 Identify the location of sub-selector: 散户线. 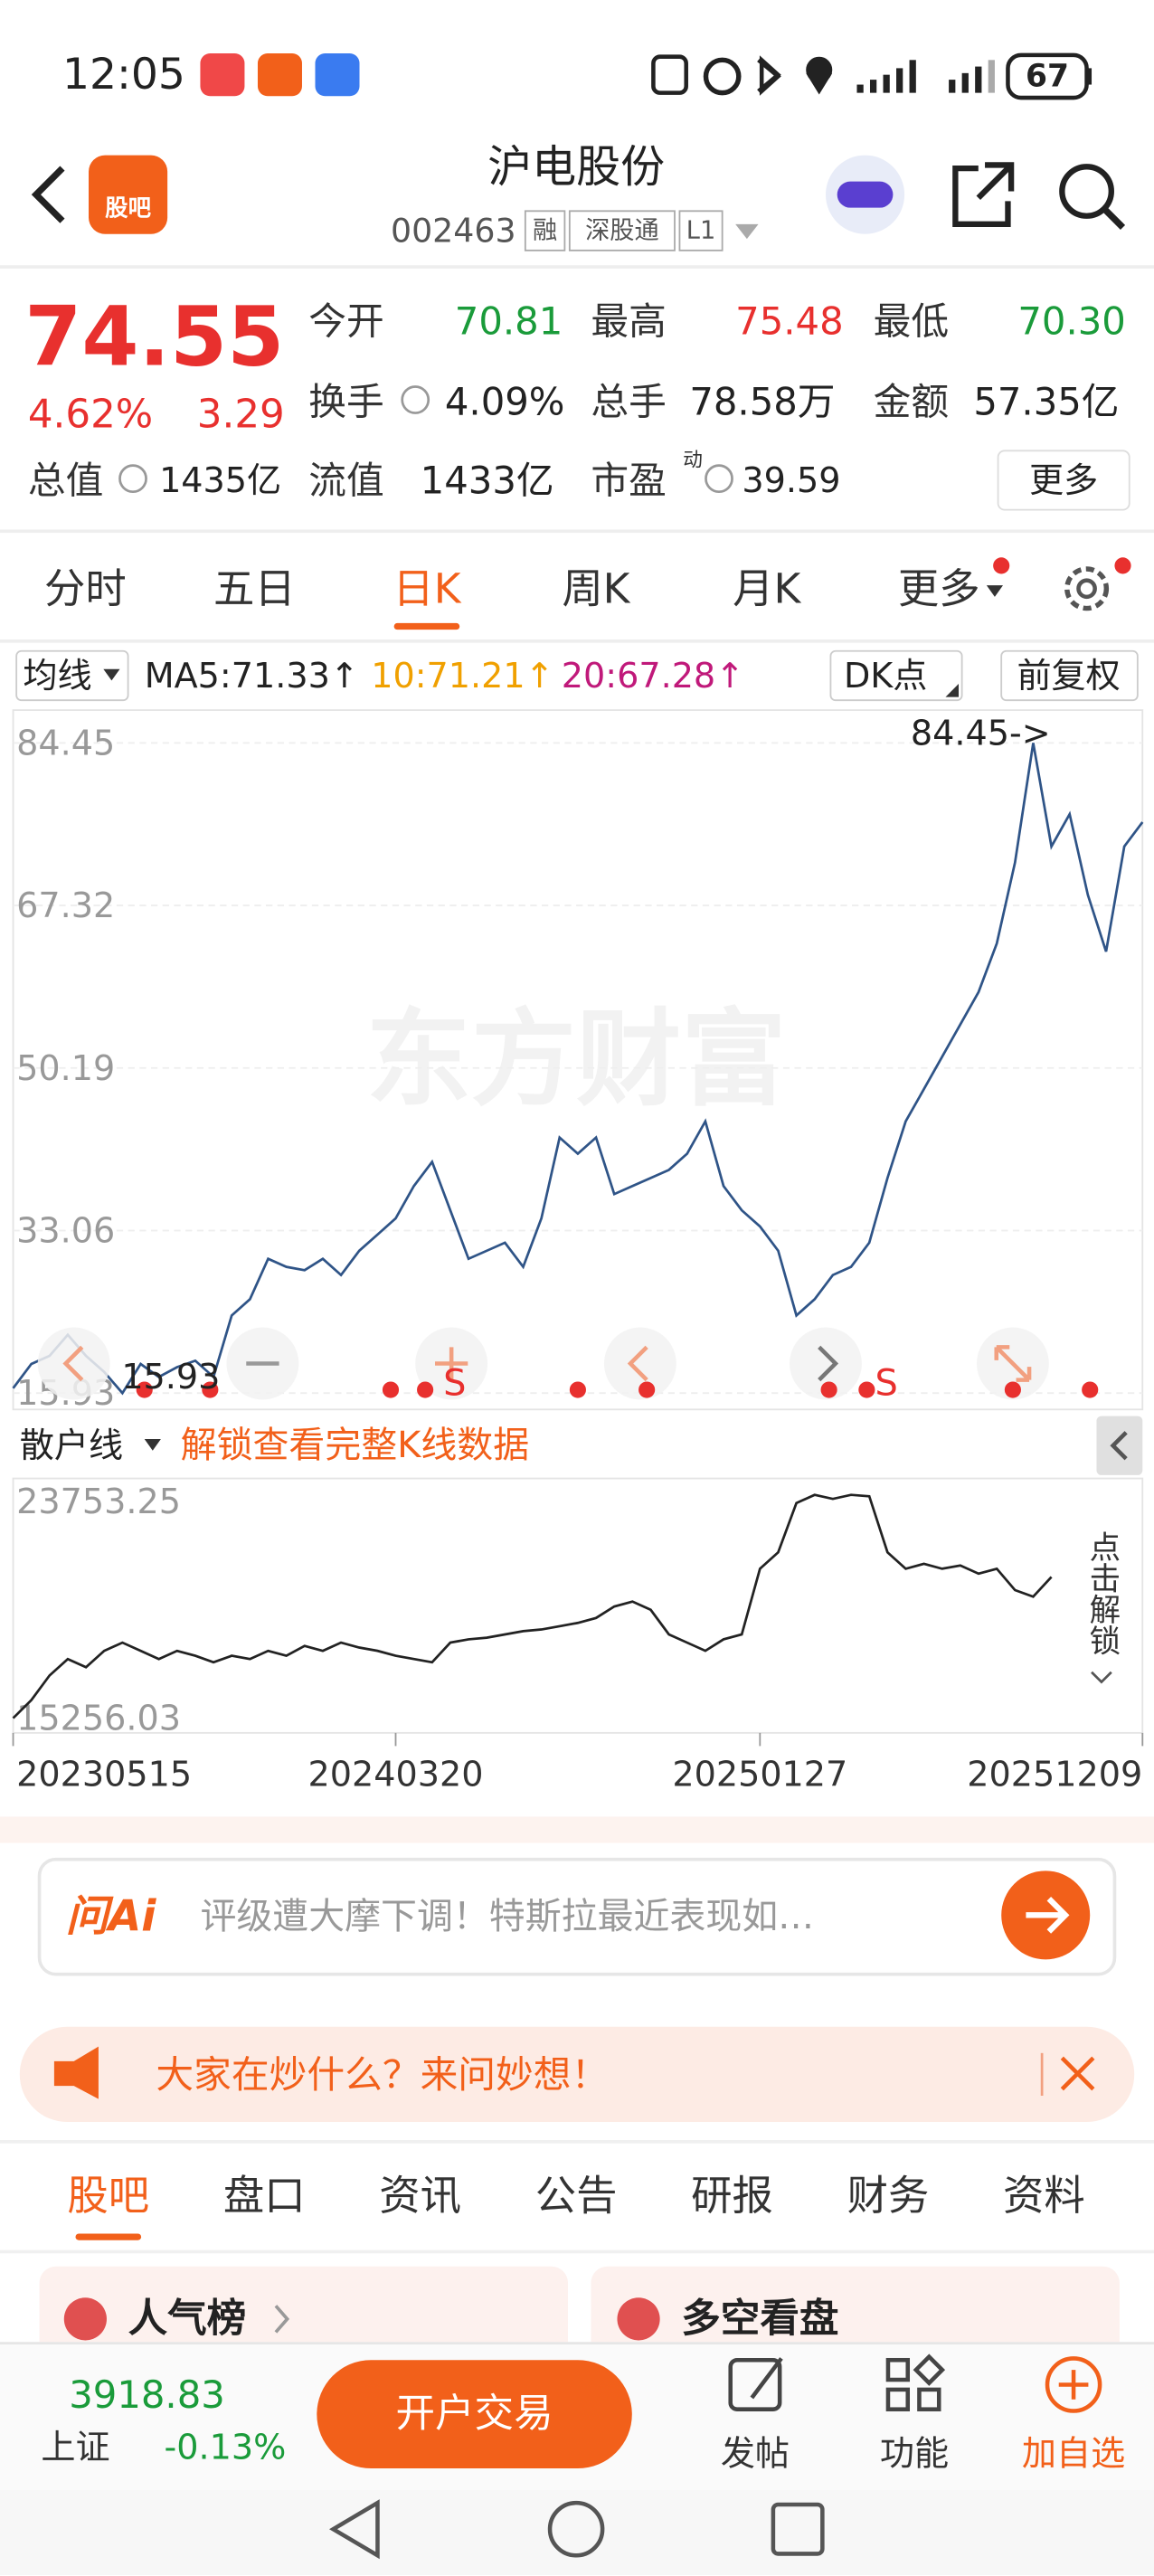
(71, 1445).